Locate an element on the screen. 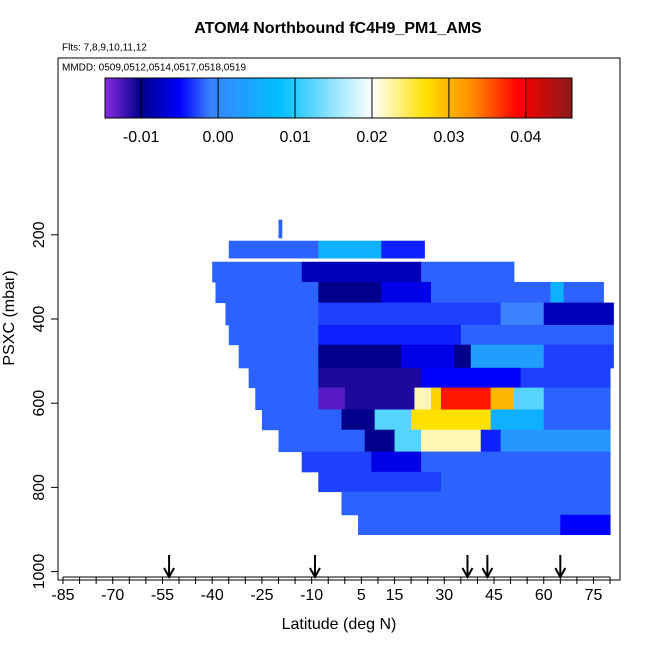 Image resolution: width=650 pixels, height=650 pixels. colorbar-tick-label: 0.00 is located at coordinates (218, 137).